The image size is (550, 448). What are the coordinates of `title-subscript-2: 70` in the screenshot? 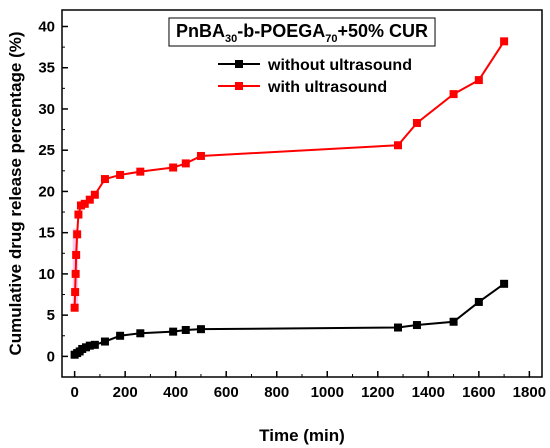 It's located at (331, 39).